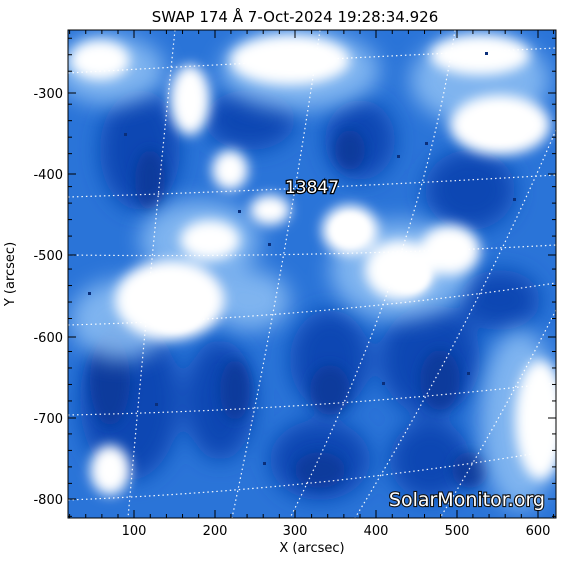  What do you see at coordinates (336, 531) in the screenshot?
I see `x-tick-labels: 100 200 300 400 500 600` at bounding box center [336, 531].